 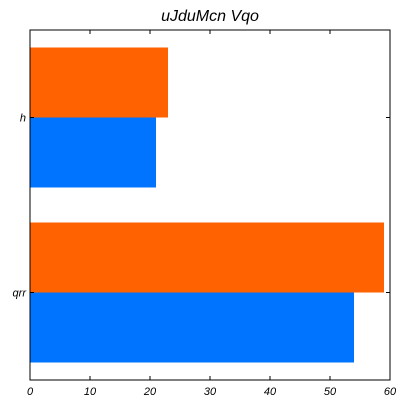 What do you see at coordinates (390, 392) in the screenshot?
I see `x-tick-label: 60` at bounding box center [390, 392].